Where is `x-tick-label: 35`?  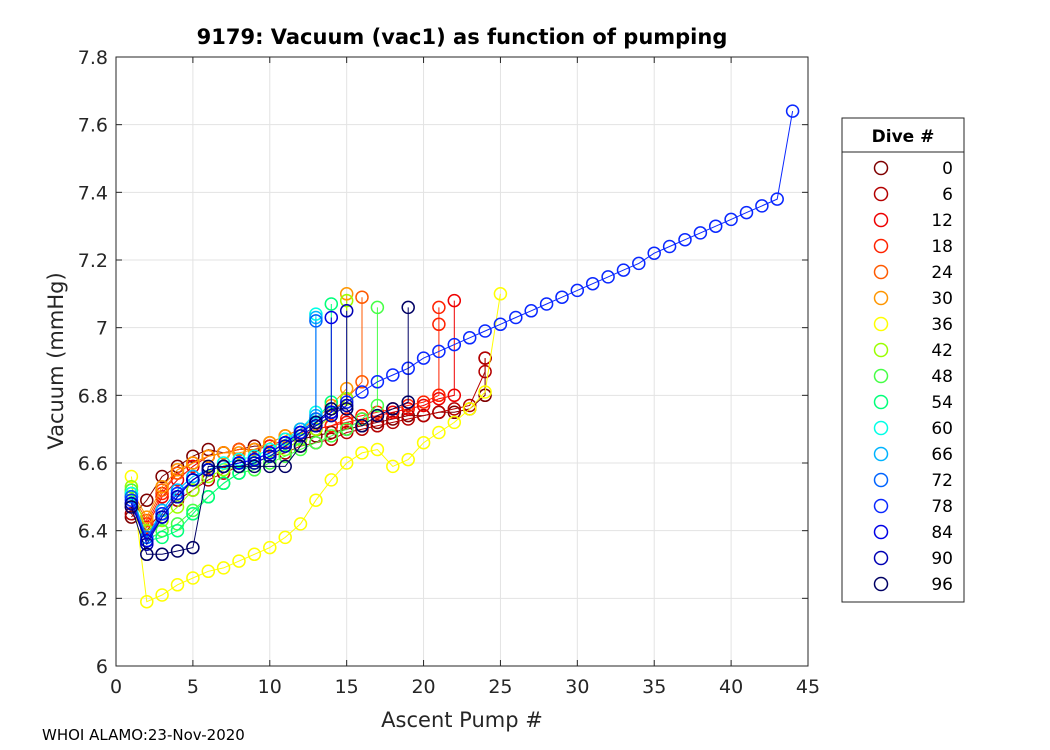
x-tick-label: 35 is located at coordinates (654, 687).